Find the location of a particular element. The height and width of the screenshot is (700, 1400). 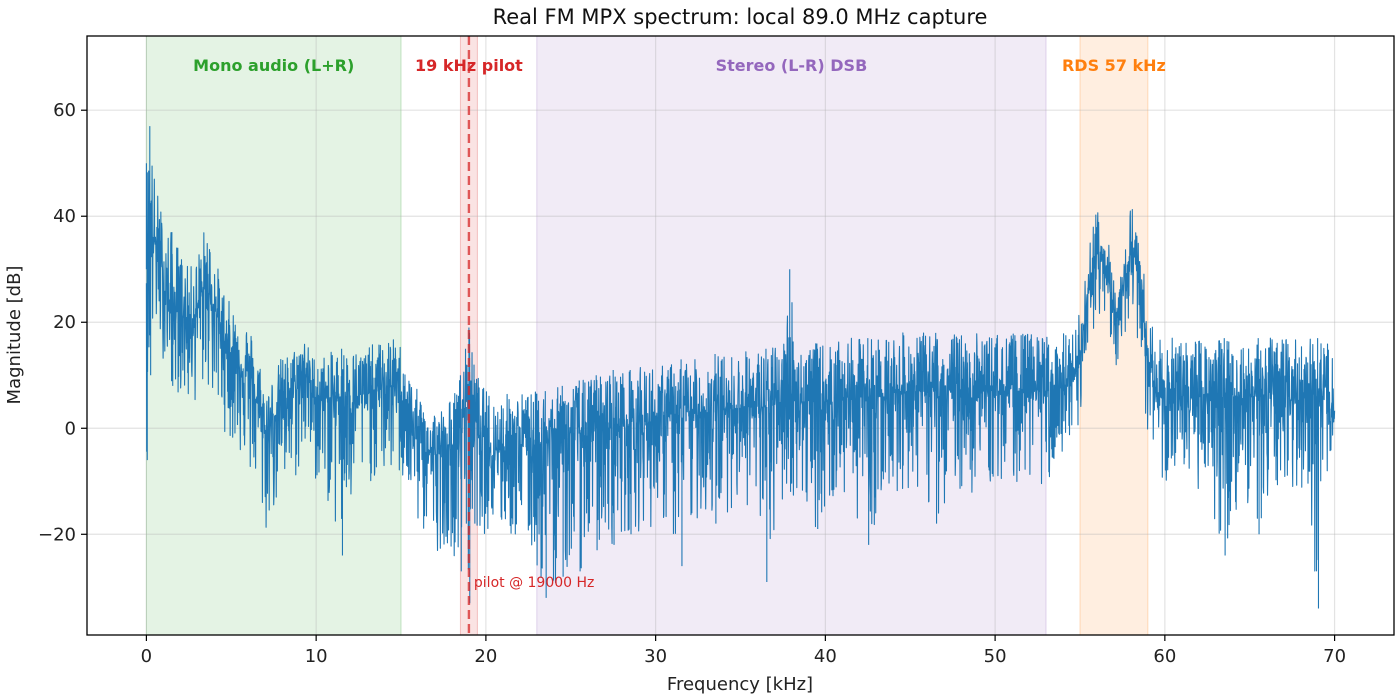

band-label-0: Mono audio (L+R) is located at coordinates (273, 65).